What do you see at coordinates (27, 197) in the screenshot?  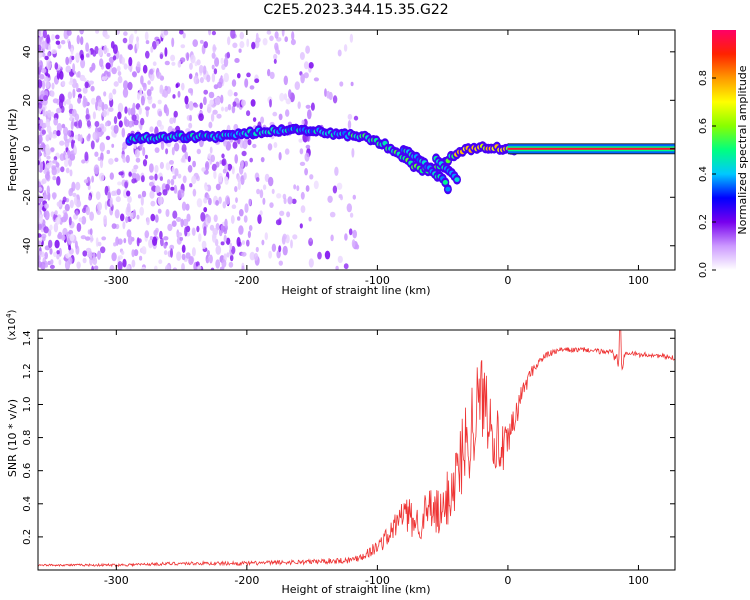 I see `y-tick-label: -20` at bounding box center [27, 197].